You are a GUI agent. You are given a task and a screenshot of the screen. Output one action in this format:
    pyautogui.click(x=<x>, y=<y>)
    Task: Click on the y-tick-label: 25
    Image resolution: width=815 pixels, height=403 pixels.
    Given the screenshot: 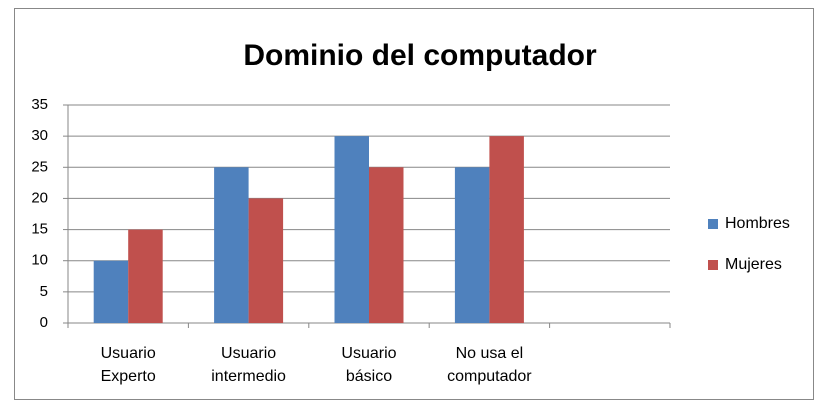 What is the action you would take?
    pyautogui.click(x=39, y=166)
    